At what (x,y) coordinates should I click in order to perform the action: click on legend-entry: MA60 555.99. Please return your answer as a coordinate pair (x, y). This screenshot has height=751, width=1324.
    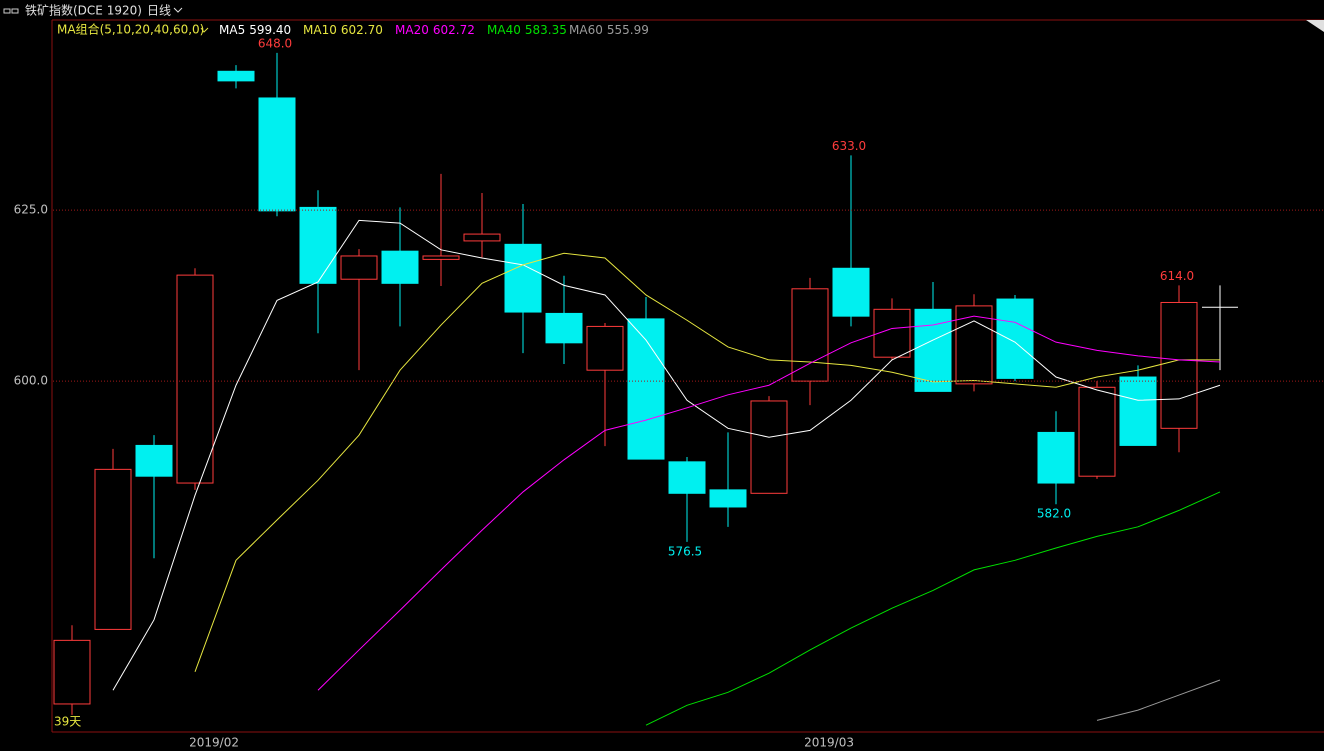
    Looking at the image, I should click on (609, 30).